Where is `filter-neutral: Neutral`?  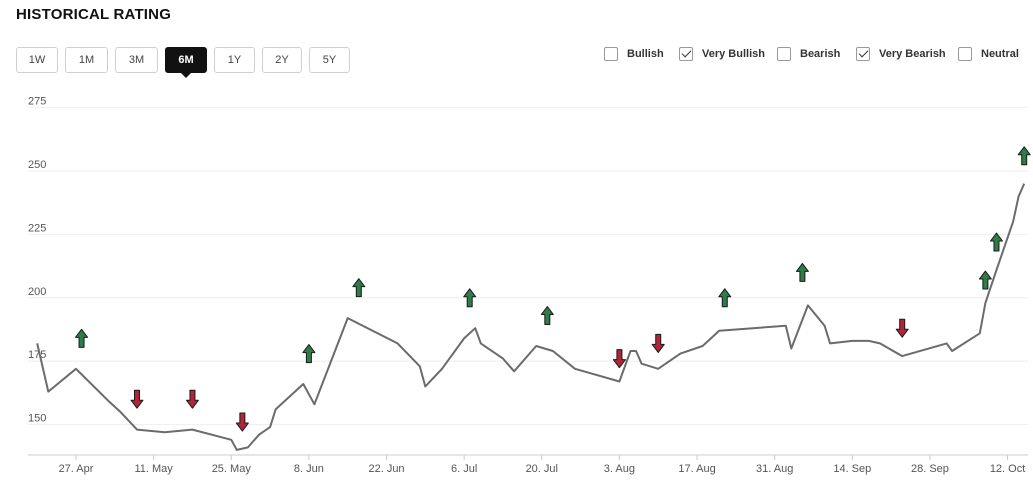 filter-neutral: Neutral is located at coordinates (988, 54).